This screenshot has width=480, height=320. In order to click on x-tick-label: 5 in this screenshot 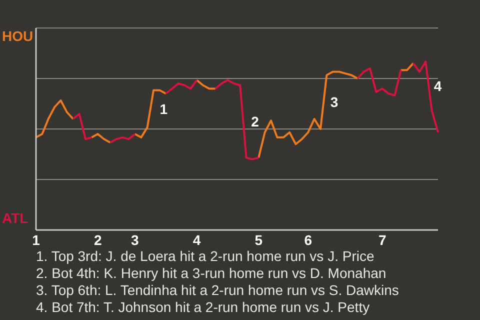, I will do `click(258, 240)`.